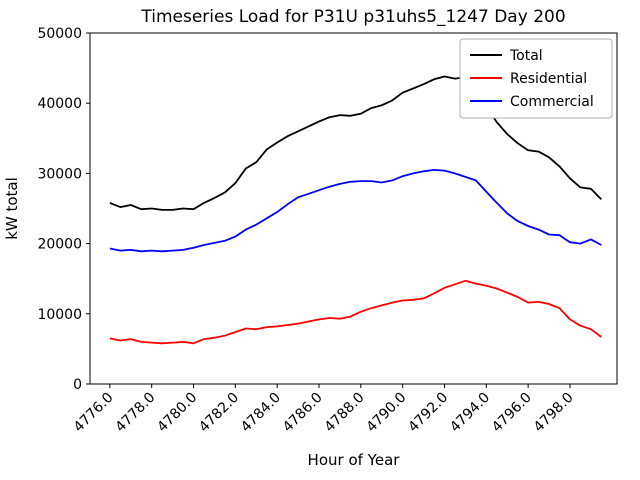 Image resolution: width=640 pixels, height=480 pixels. What do you see at coordinates (548, 79) in the screenshot?
I see `legend-label-residential: Residential` at bounding box center [548, 79].